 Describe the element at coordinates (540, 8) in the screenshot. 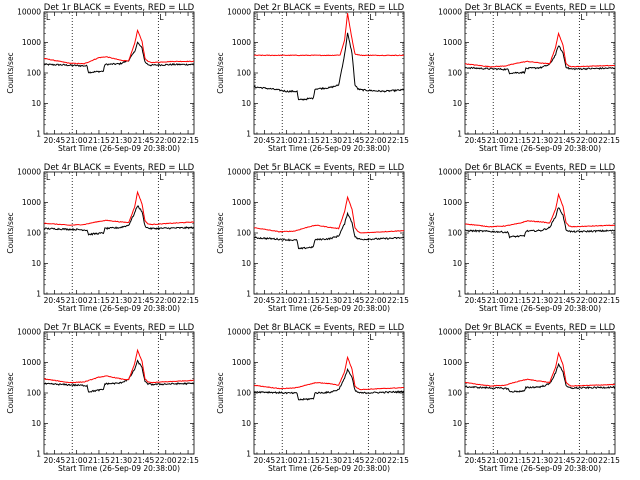

I see `chart-title: Det 3r BLACK = Events, RED = LLD` at that location.